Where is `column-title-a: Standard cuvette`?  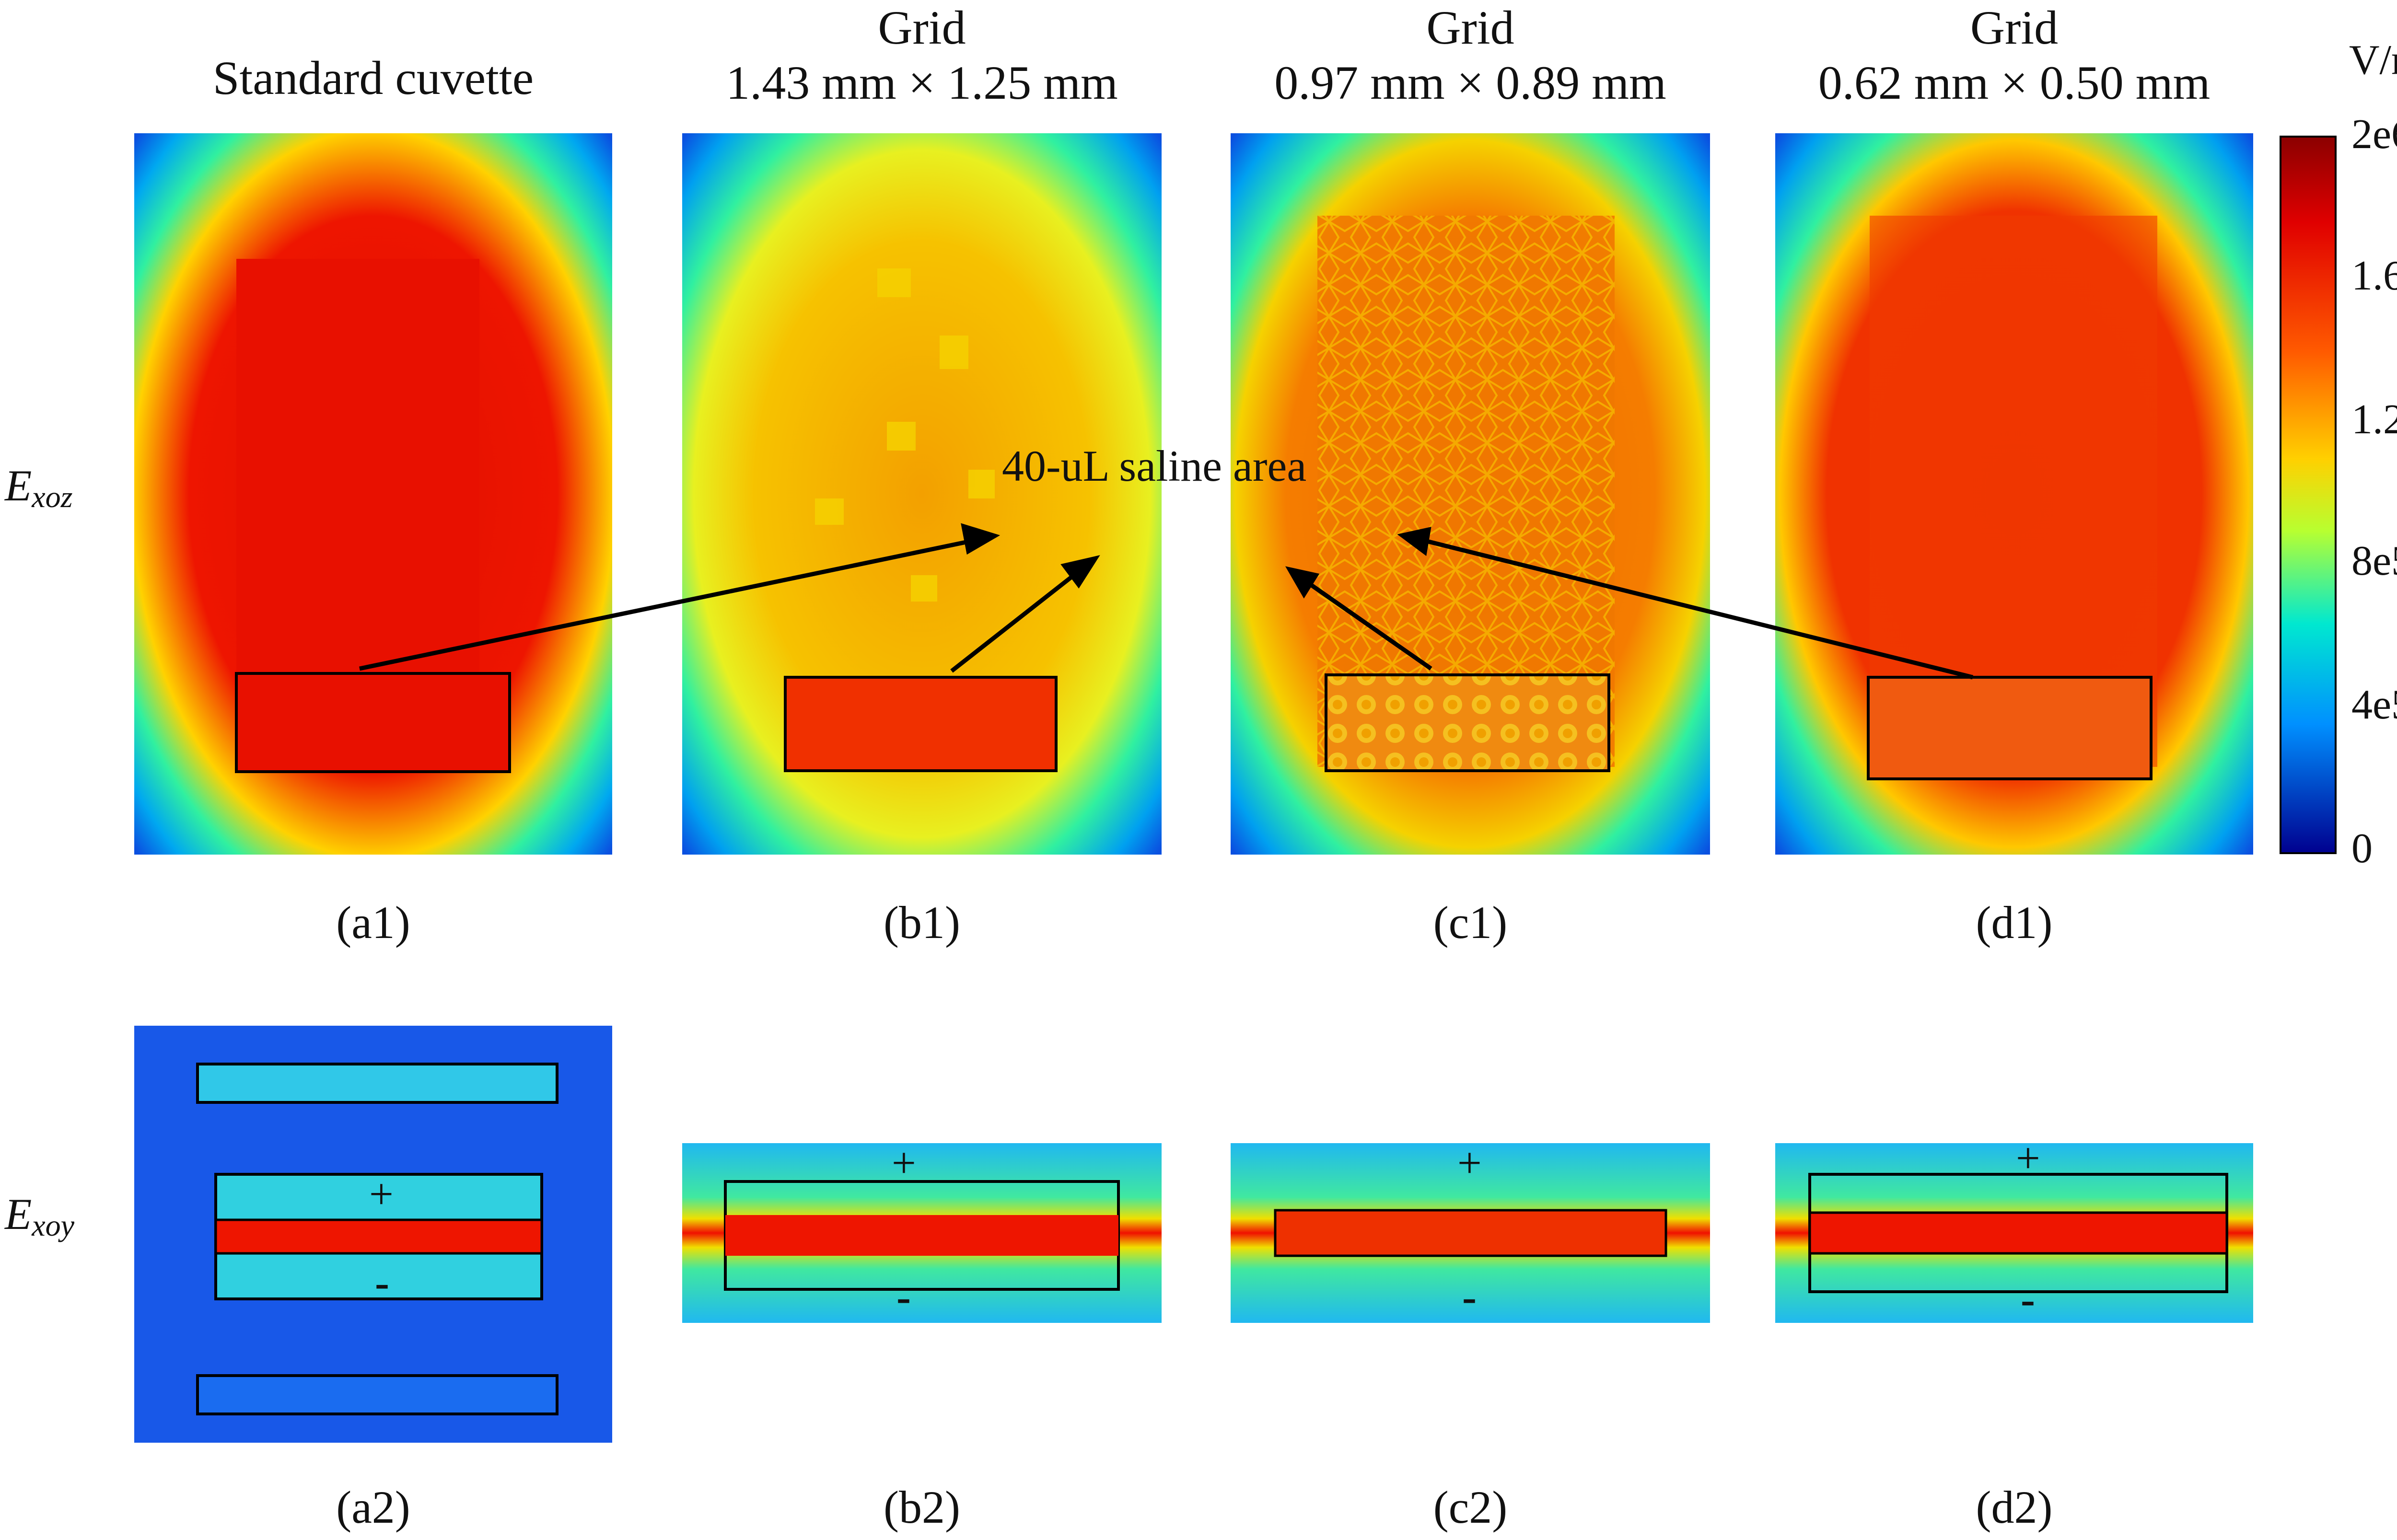
column-title-a: Standard cuvette is located at coordinates (373, 77).